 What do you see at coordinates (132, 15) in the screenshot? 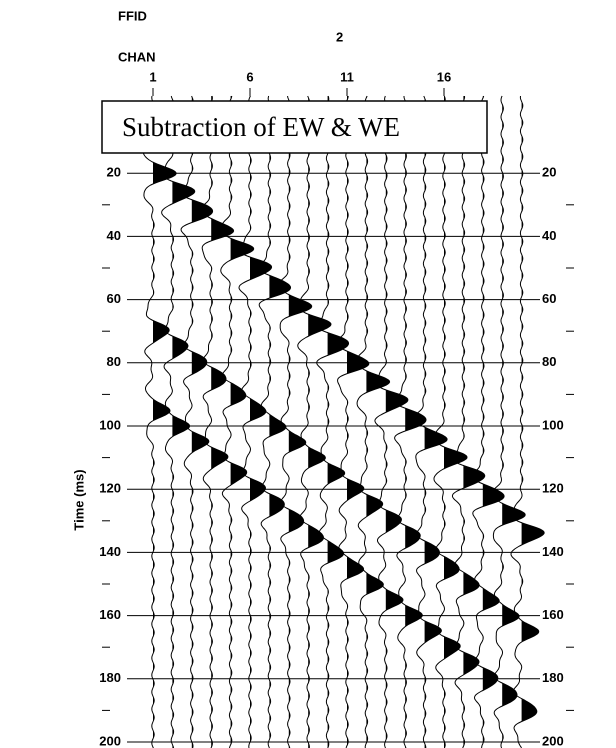
I see `header-label: FFID` at bounding box center [132, 15].